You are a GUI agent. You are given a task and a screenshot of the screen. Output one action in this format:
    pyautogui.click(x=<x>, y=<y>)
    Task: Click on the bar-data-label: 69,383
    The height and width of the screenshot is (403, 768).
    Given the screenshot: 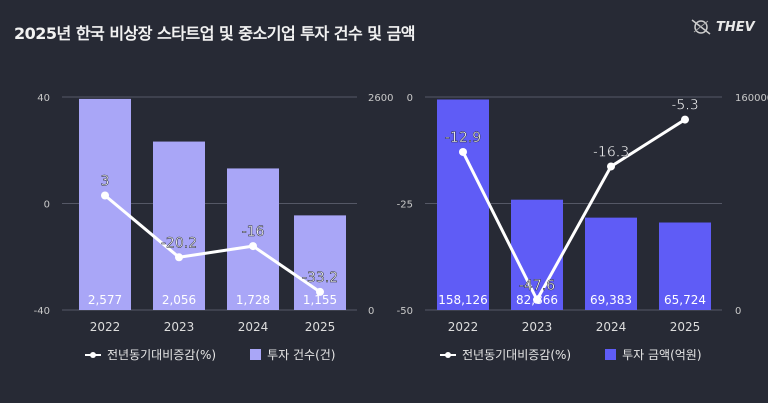 What is the action you would take?
    pyautogui.click(x=611, y=300)
    